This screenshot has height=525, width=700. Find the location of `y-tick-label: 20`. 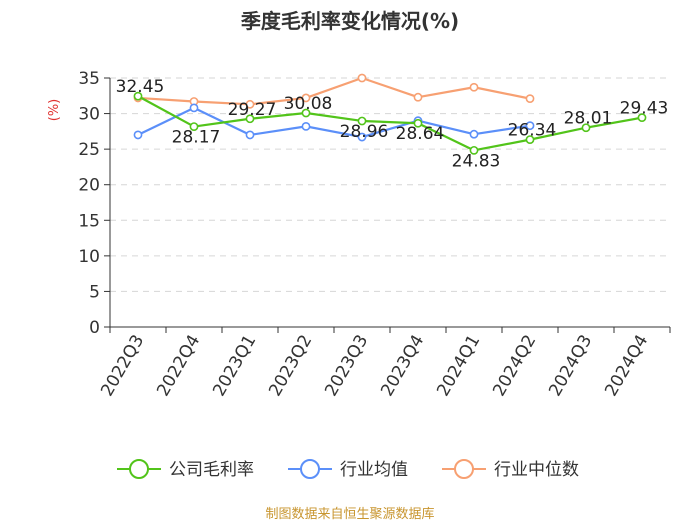

y-tick-label: 20 is located at coordinates (89, 186).